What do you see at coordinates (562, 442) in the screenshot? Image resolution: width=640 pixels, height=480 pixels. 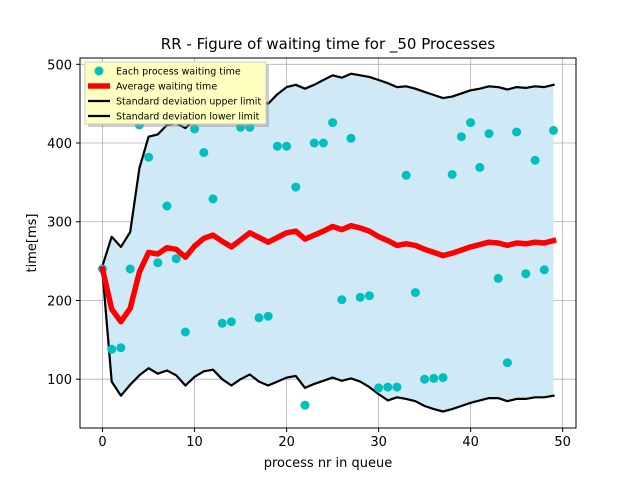 I see `x-tick-label: 50` at bounding box center [562, 442].